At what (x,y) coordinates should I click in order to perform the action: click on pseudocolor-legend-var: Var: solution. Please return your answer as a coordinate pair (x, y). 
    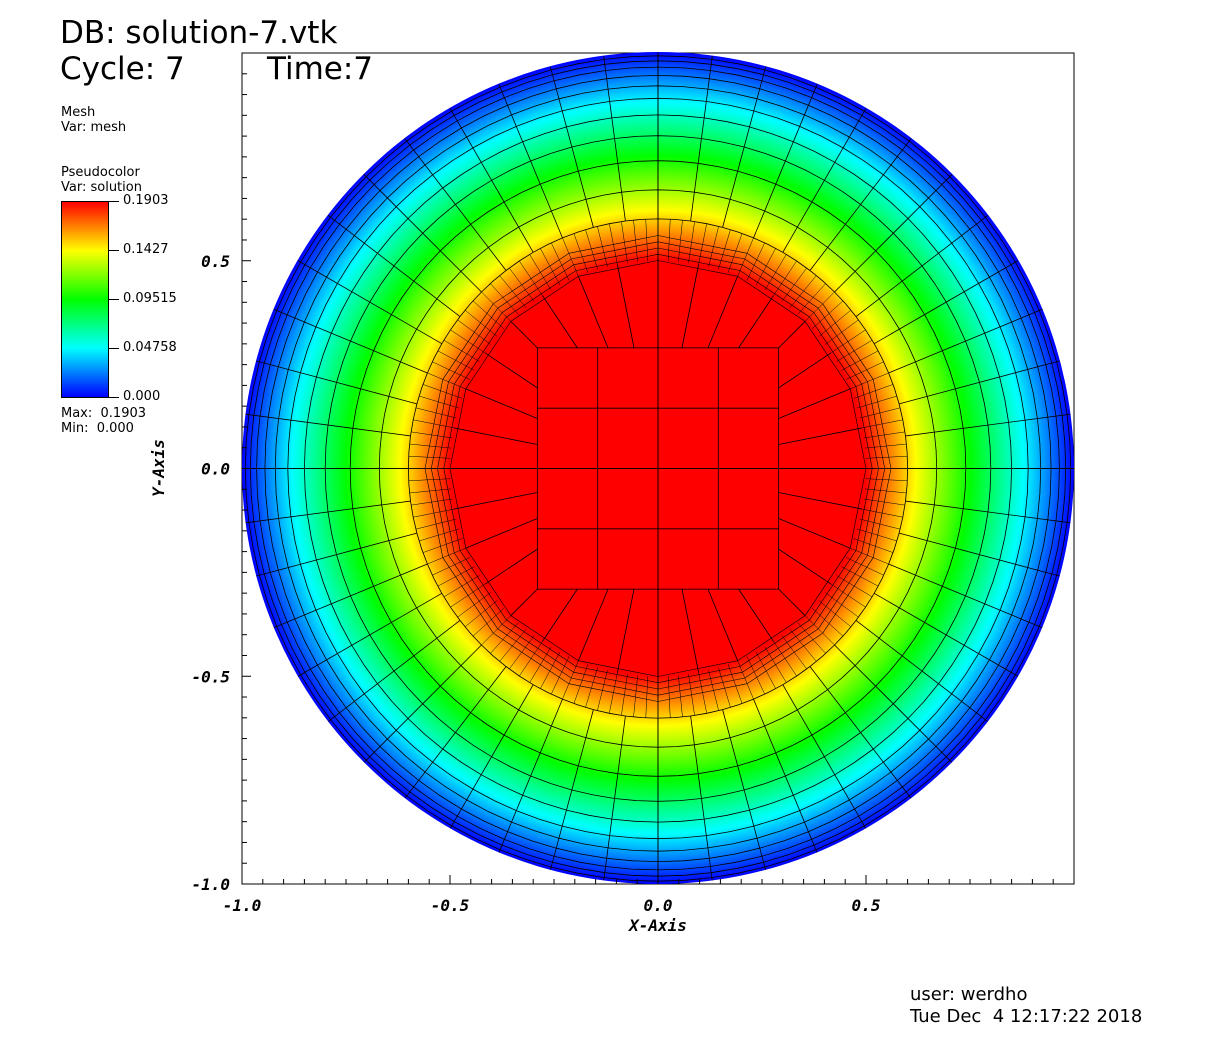
    Looking at the image, I should click on (101, 187).